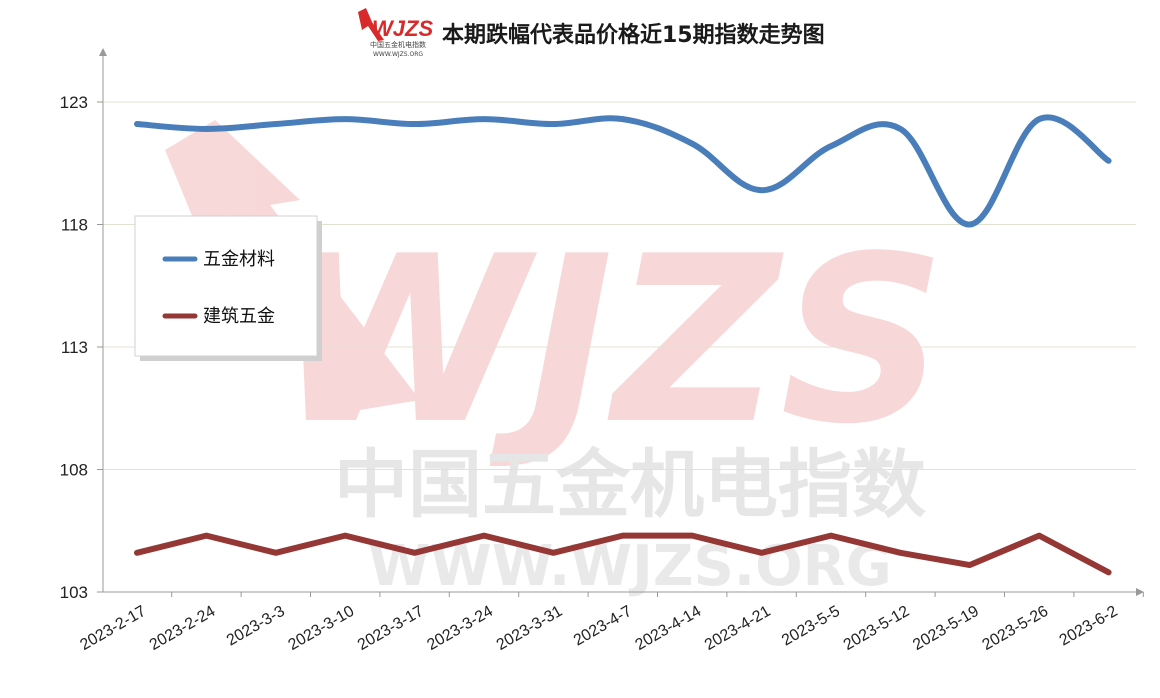  I want to click on x-tick-label: 2023-2-17, so click(113, 628).